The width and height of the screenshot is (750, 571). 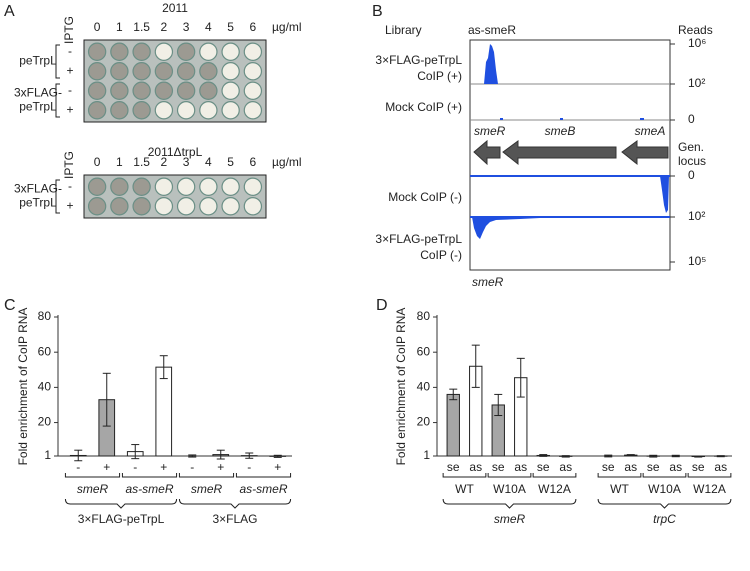 What do you see at coordinates (57, 61) in the screenshot?
I see `bracket` at bounding box center [57, 61].